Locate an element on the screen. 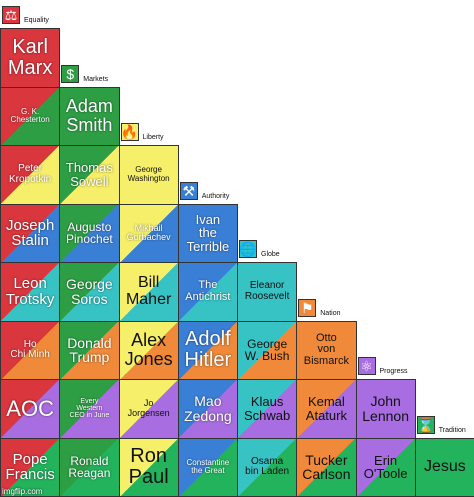 The image size is (474, 497). cell-tradition-tradition: Jesus is located at coordinates (444, 467).